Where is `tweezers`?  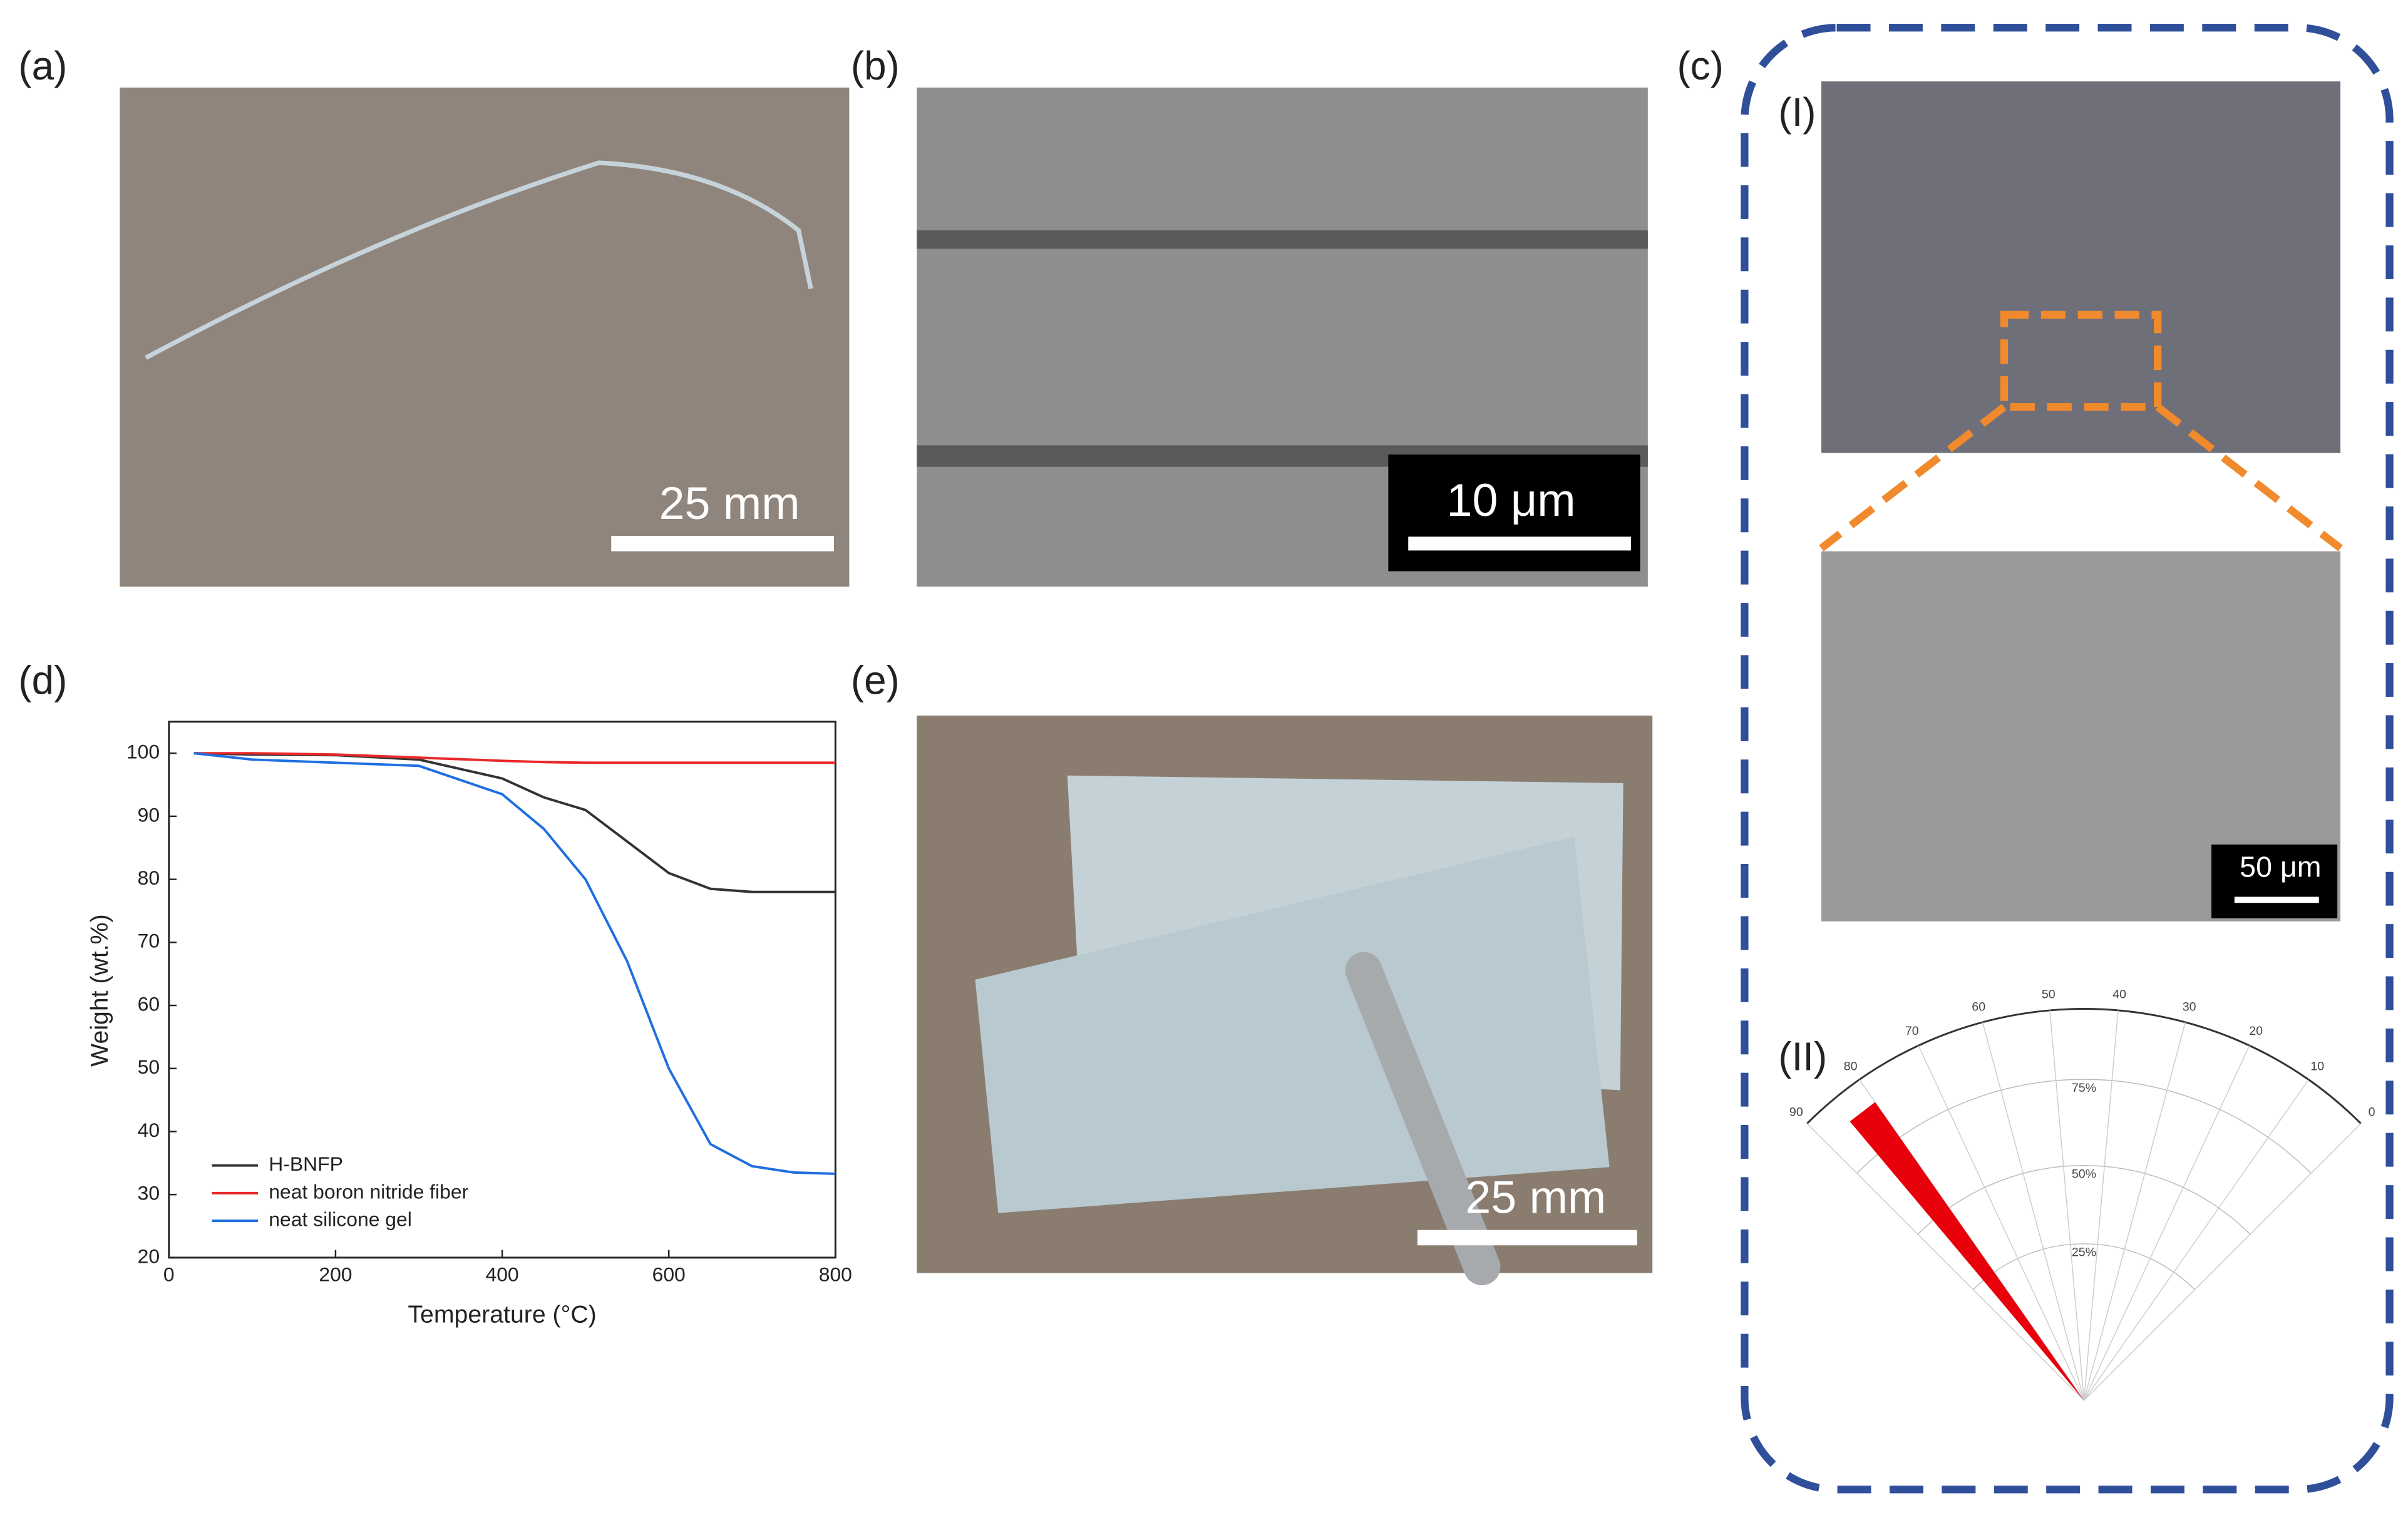
tweezers is located at coordinates (1423, 1119).